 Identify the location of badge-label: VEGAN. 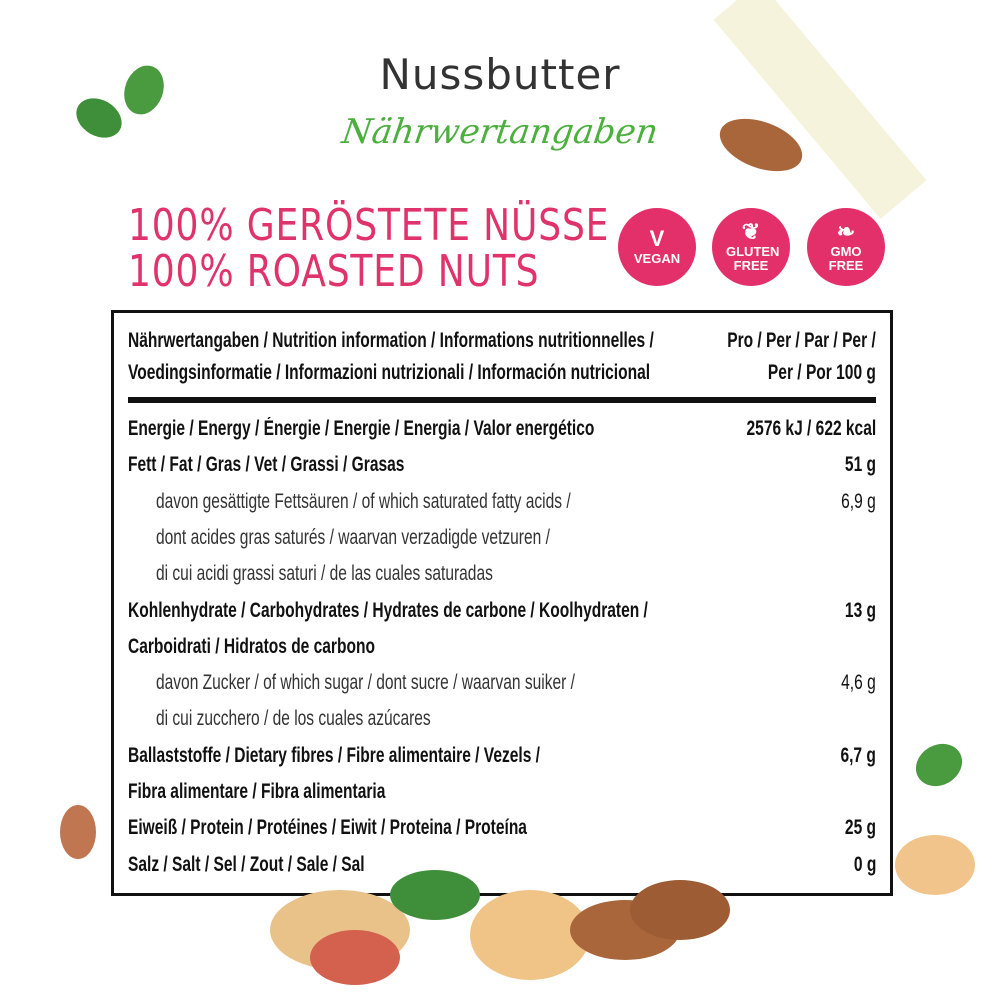
(657, 258).